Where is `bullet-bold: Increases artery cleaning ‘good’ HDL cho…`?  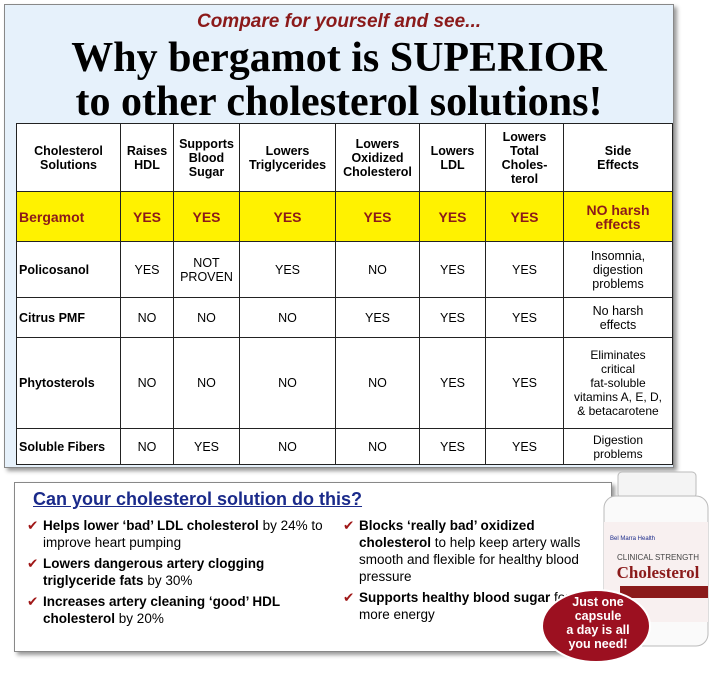 bullet-bold: Increases artery cleaning ‘good’ HDL cho… is located at coordinates (161, 610).